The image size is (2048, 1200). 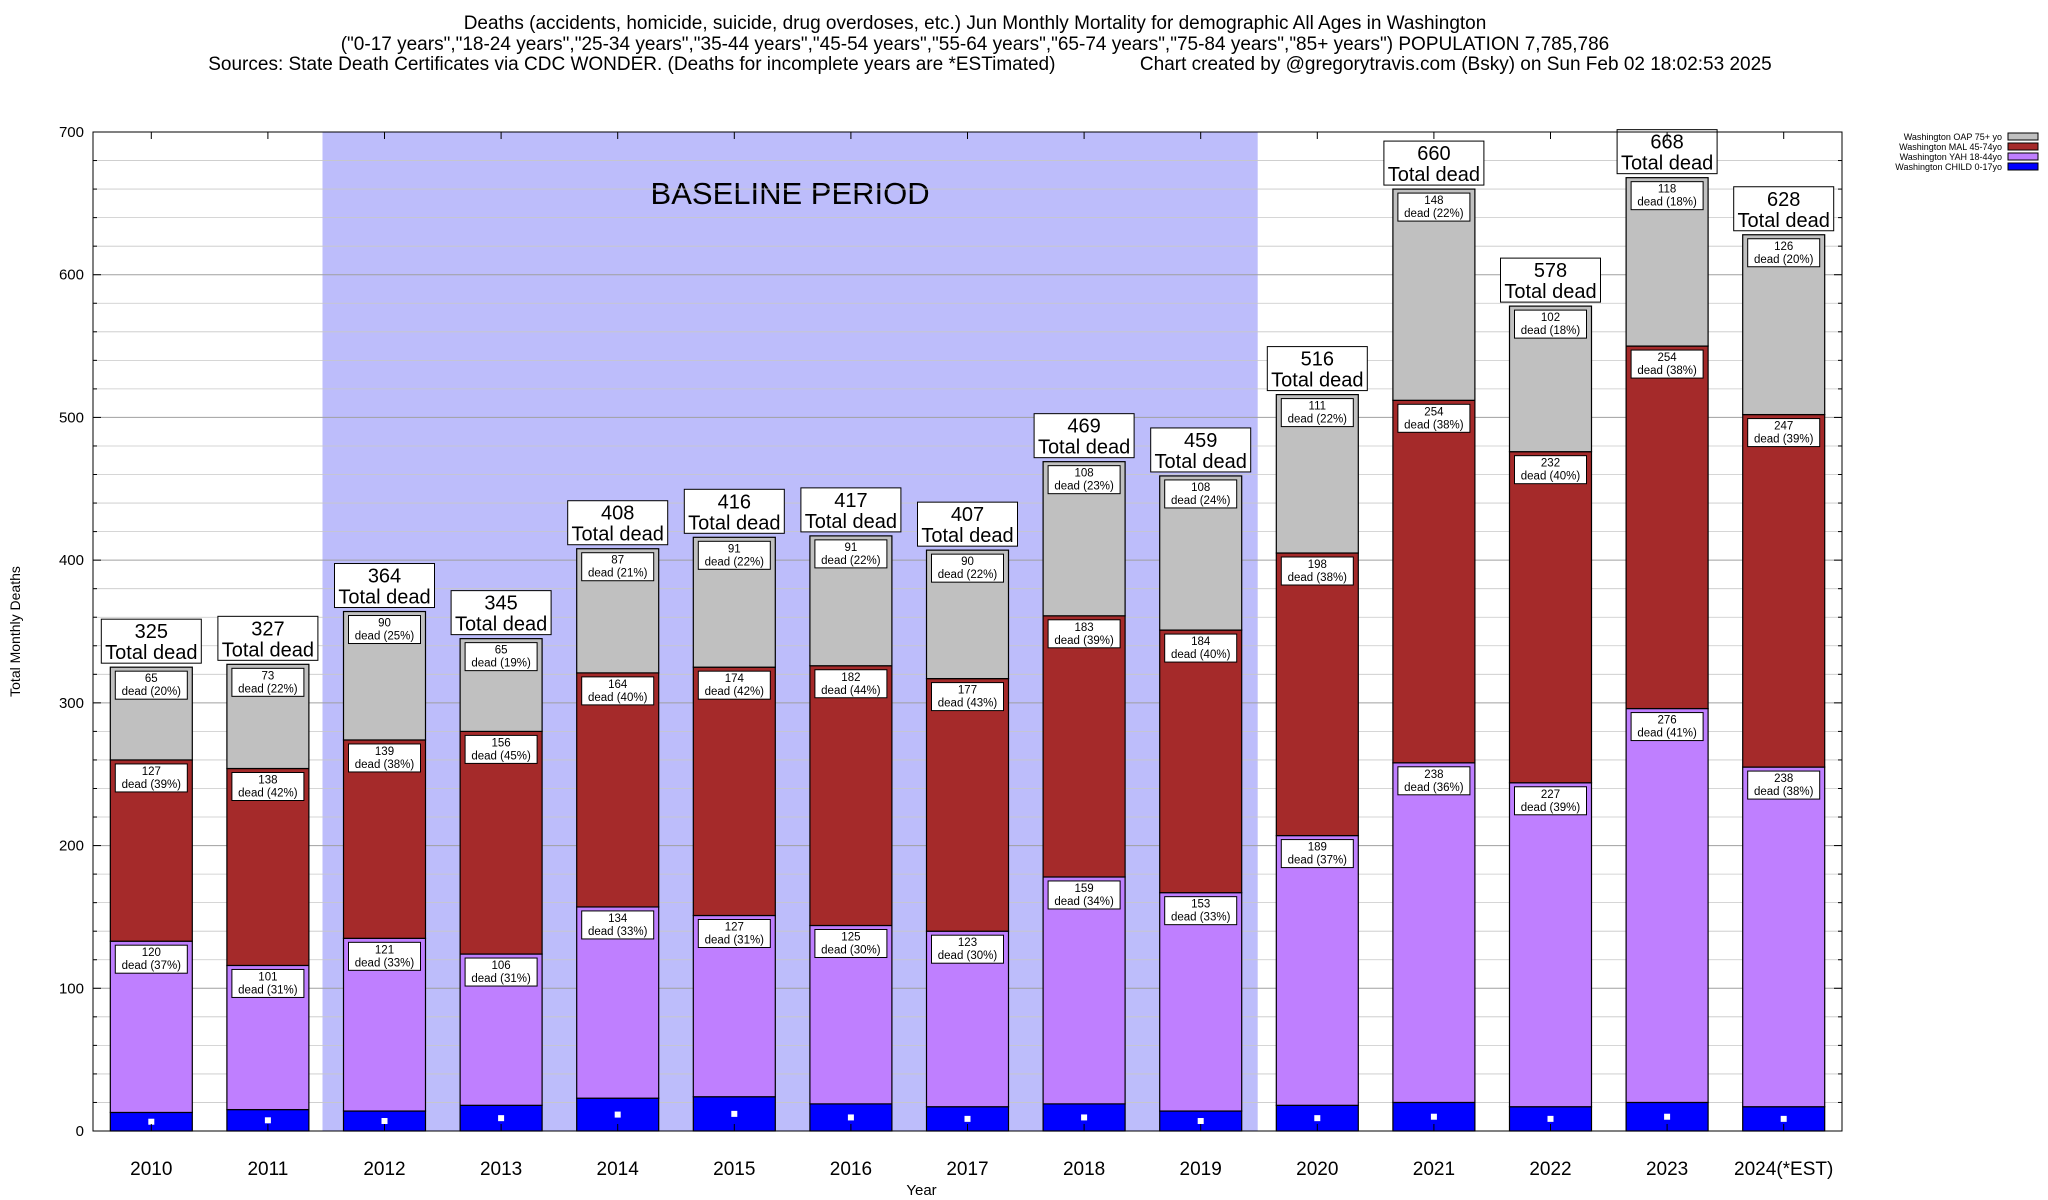 I want to click on segment-value-label: 177, so click(x=967, y=691).